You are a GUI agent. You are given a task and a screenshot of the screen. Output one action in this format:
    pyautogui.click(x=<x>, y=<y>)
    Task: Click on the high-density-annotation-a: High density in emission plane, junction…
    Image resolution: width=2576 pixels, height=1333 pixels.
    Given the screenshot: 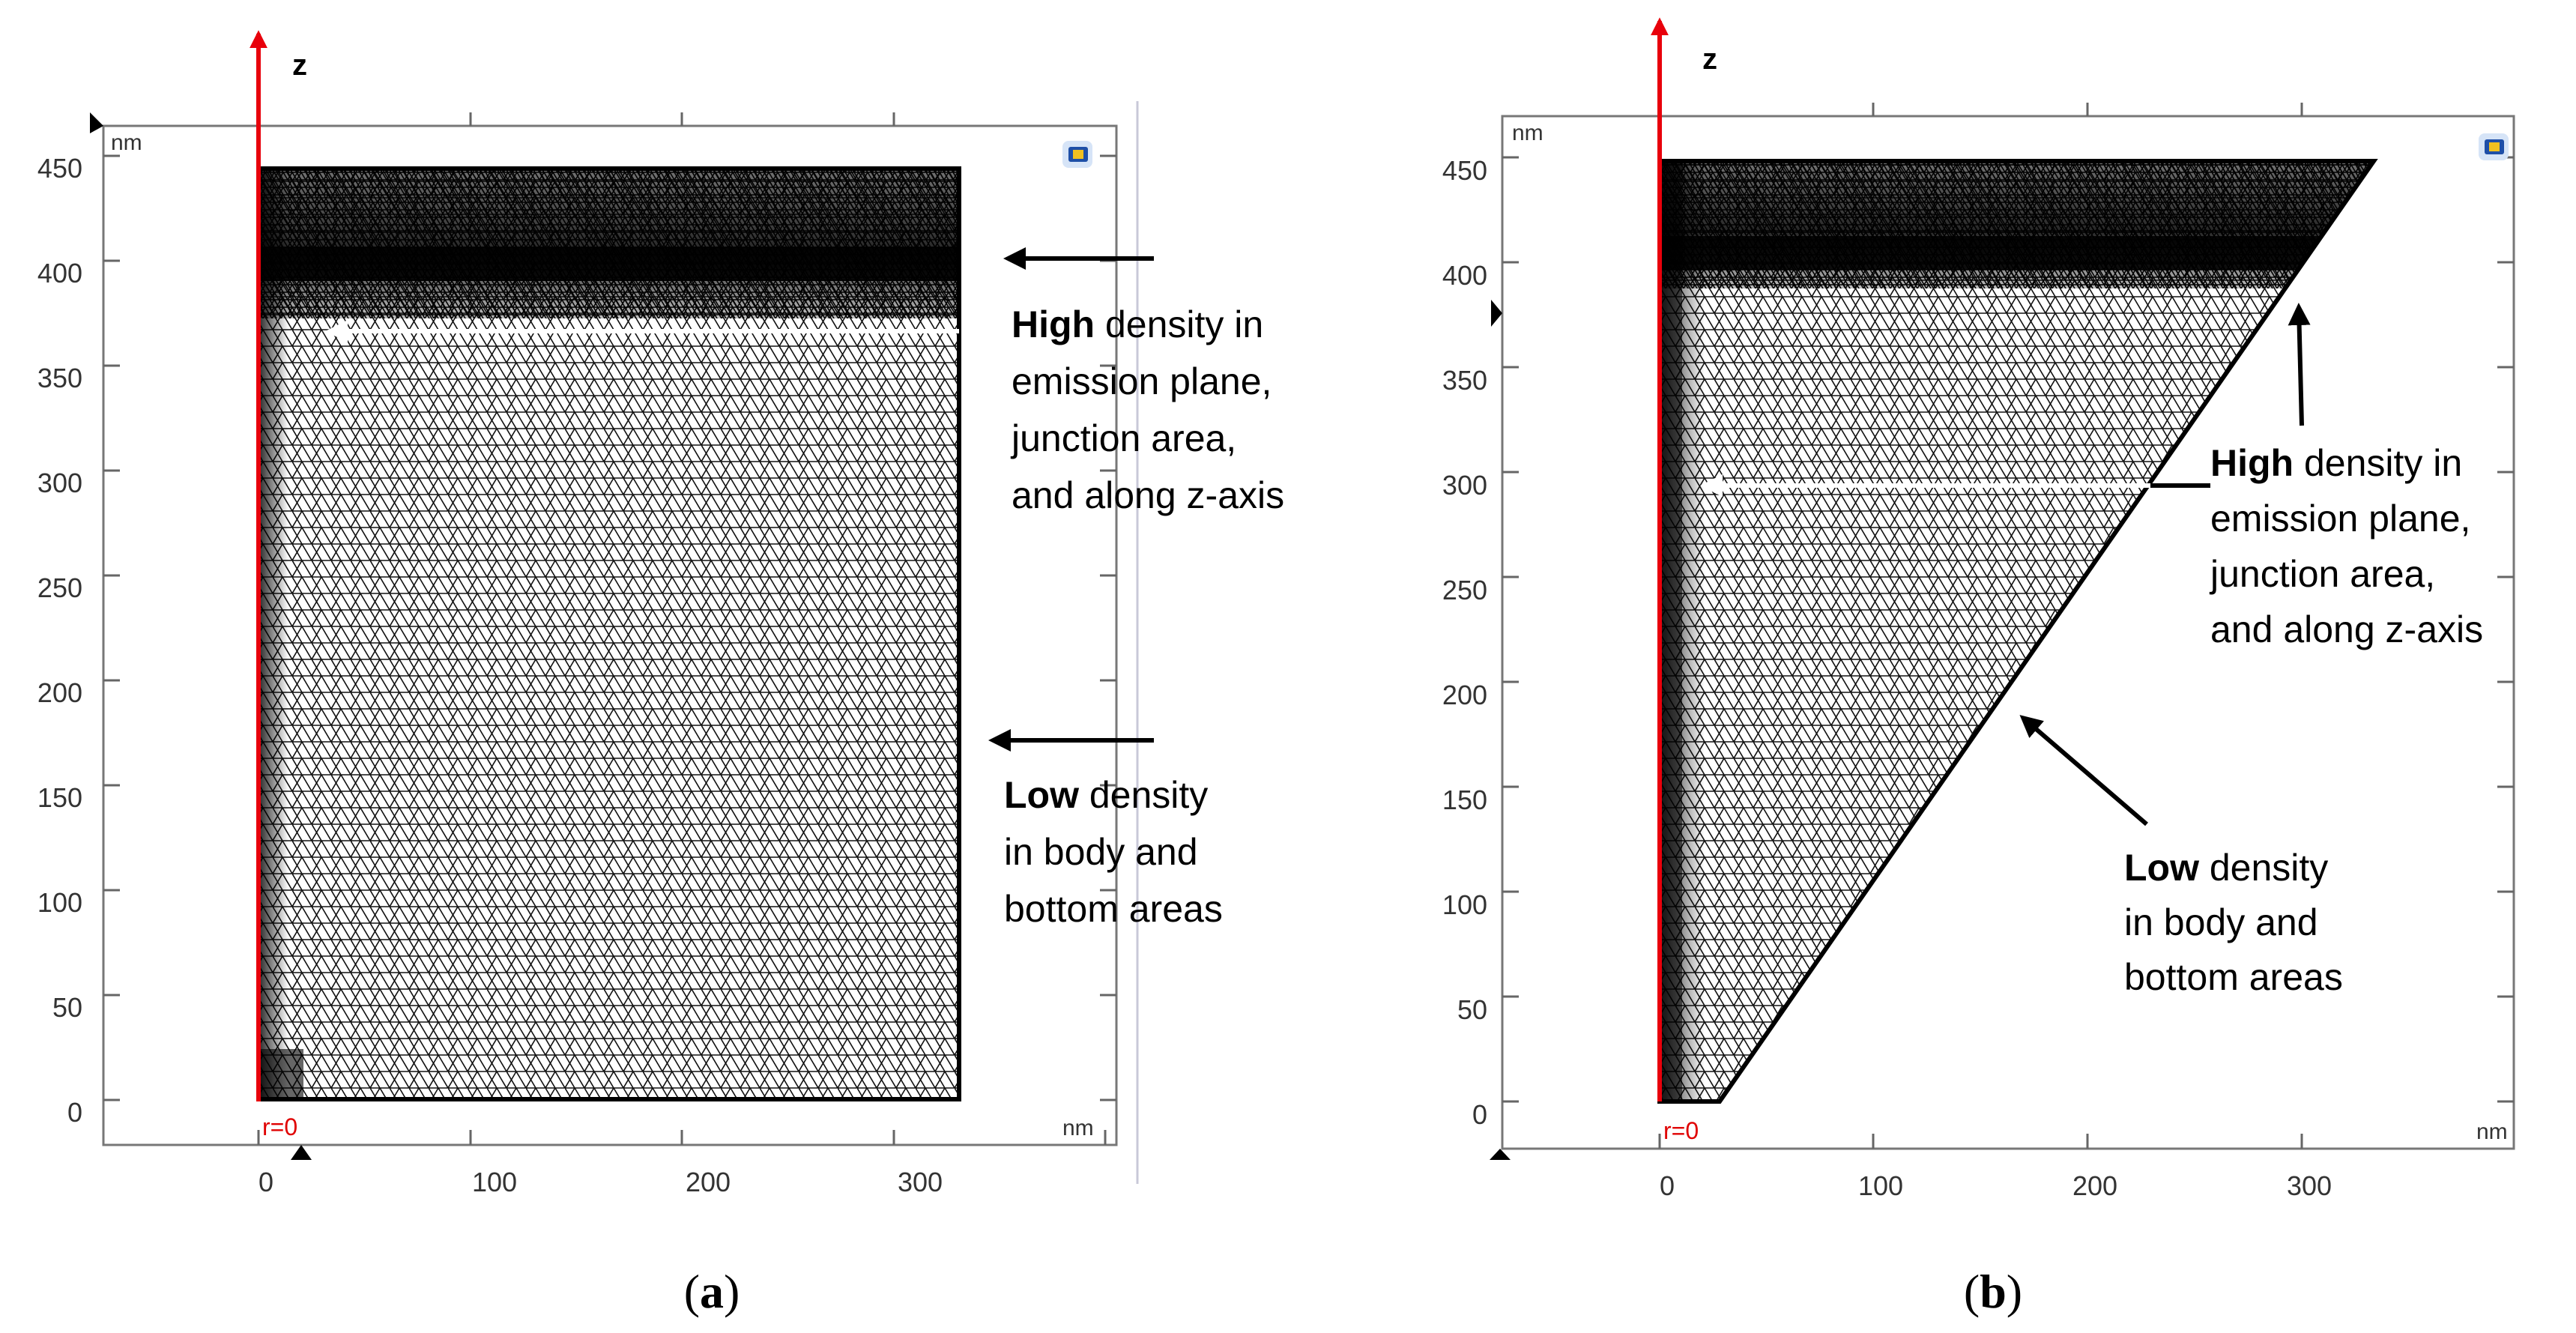 What is the action you would take?
    pyautogui.click(x=1147, y=410)
    